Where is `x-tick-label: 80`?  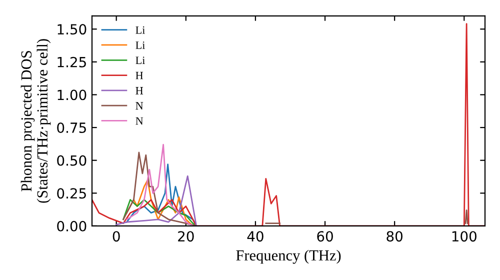 x-tick-label: 80 is located at coordinates (394, 236).